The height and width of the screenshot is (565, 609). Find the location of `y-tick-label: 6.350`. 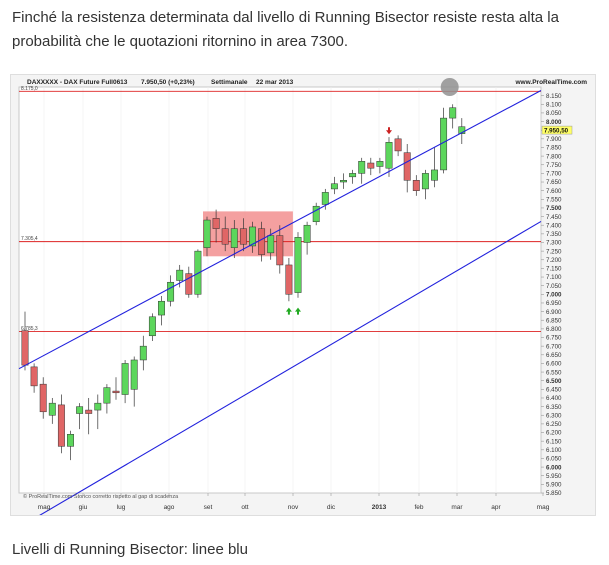

y-tick-label: 6.350 is located at coordinates (554, 407).